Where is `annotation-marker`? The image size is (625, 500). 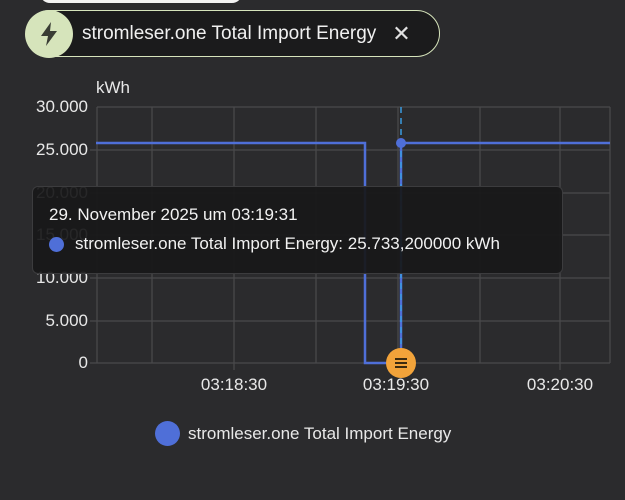
annotation-marker is located at coordinates (401, 363).